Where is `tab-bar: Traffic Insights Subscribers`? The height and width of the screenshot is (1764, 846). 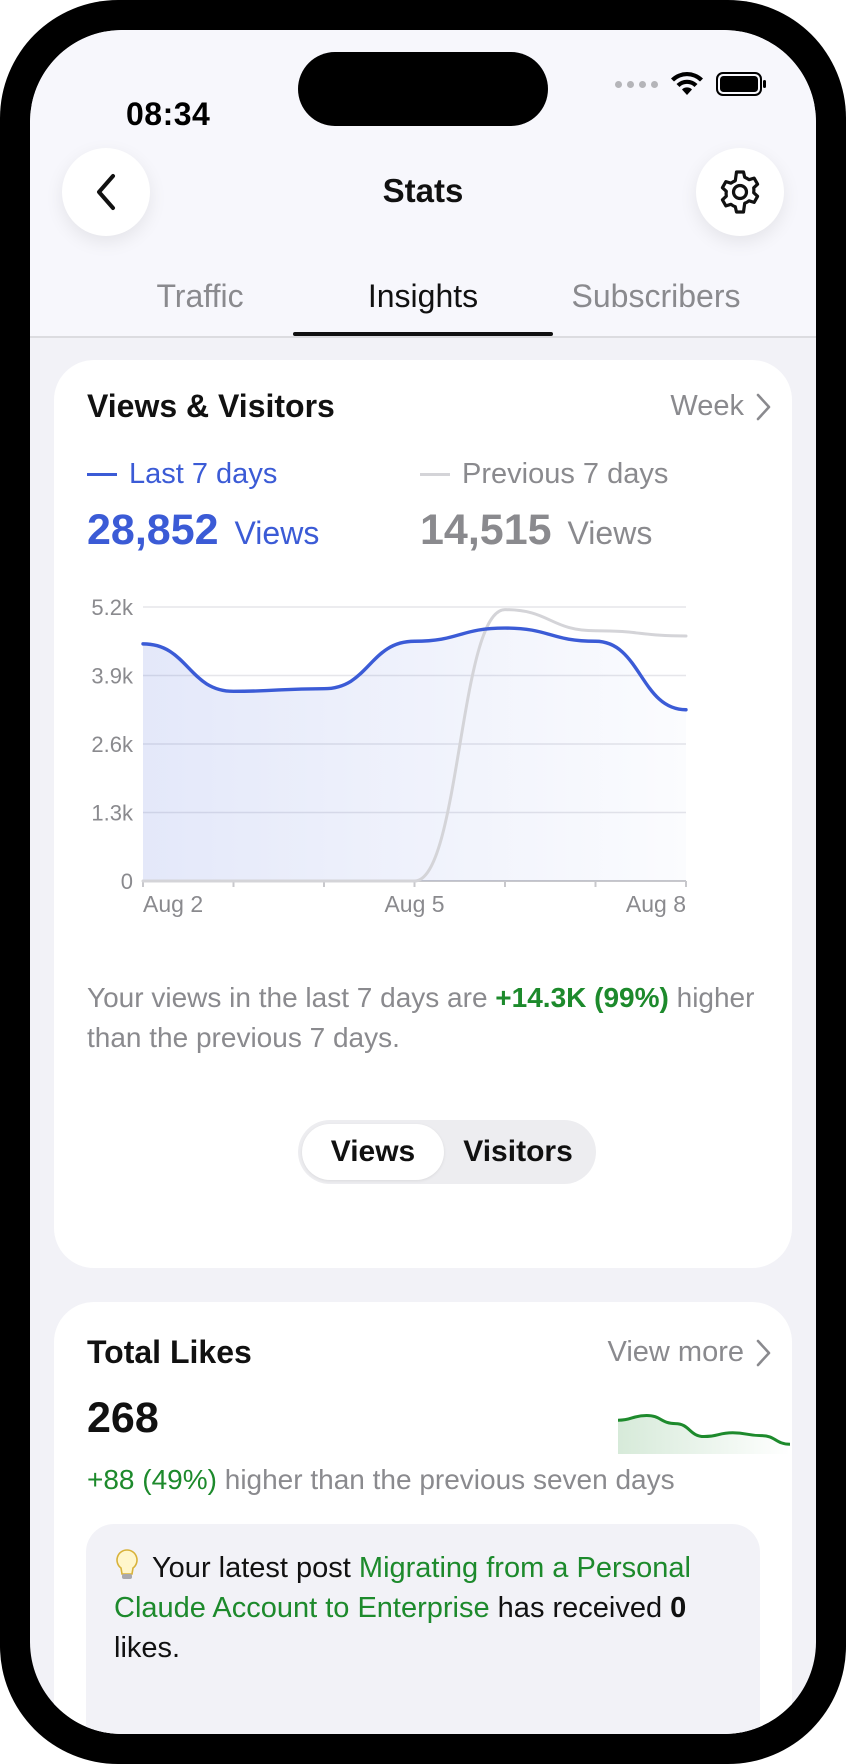 tab-bar: Traffic Insights Subscribers is located at coordinates (423, 307).